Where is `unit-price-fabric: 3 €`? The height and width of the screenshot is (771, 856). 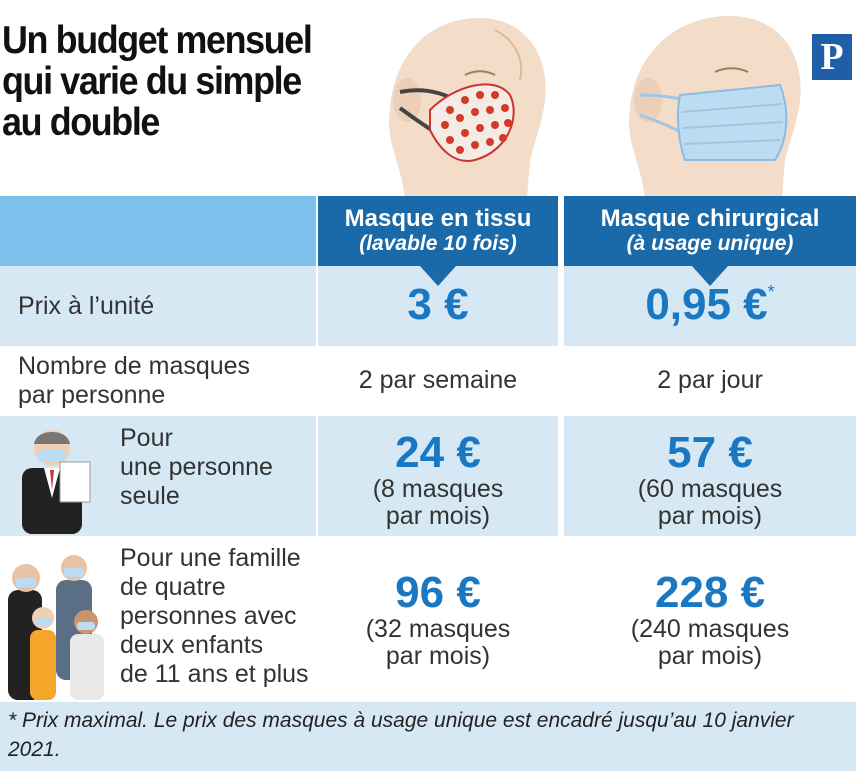 unit-price-fabric: 3 € is located at coordinates (438, 305).